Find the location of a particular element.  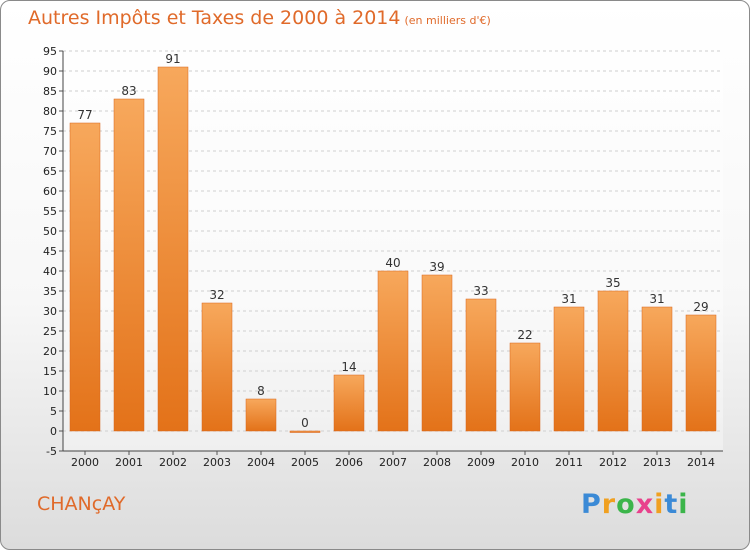

x-tick-label-2006: 2006 is located at coordinates (349, 462).